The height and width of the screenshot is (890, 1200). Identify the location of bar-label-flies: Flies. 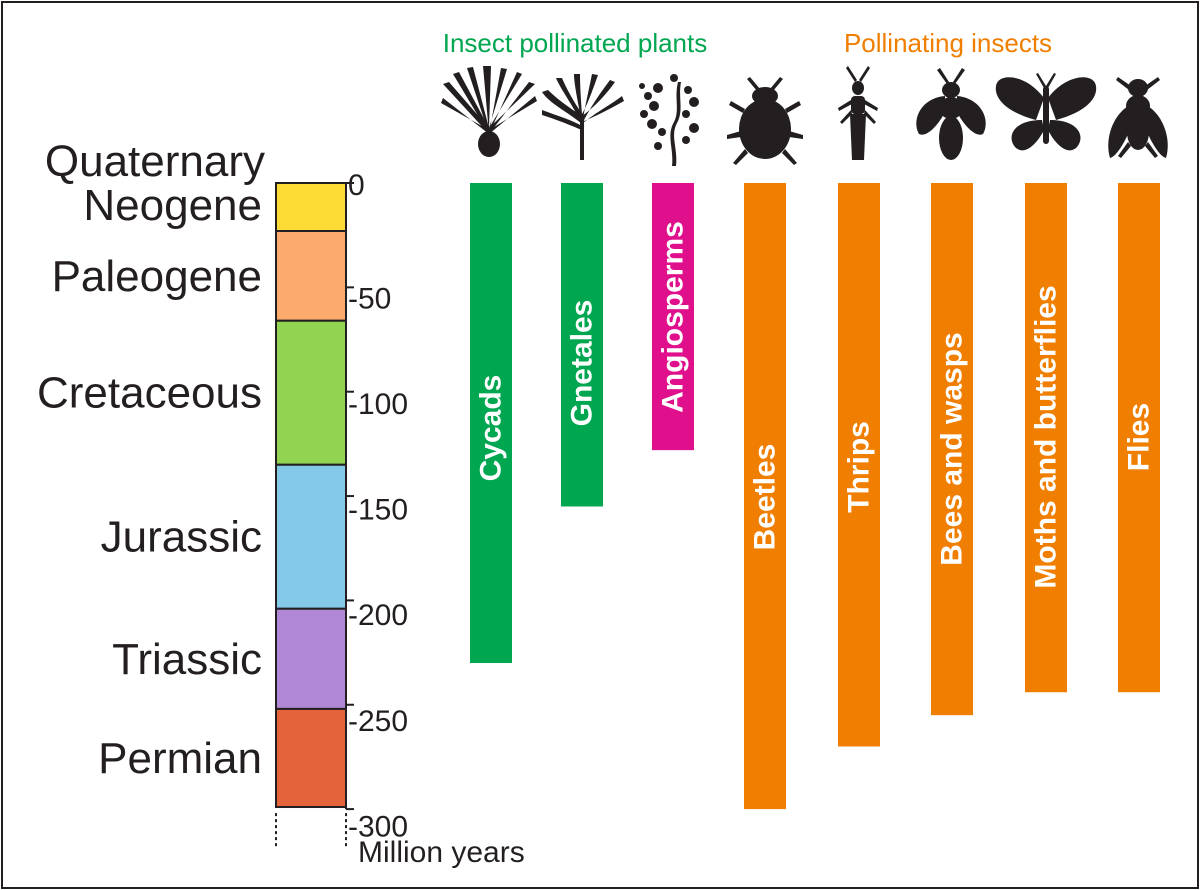
(1139, 437).